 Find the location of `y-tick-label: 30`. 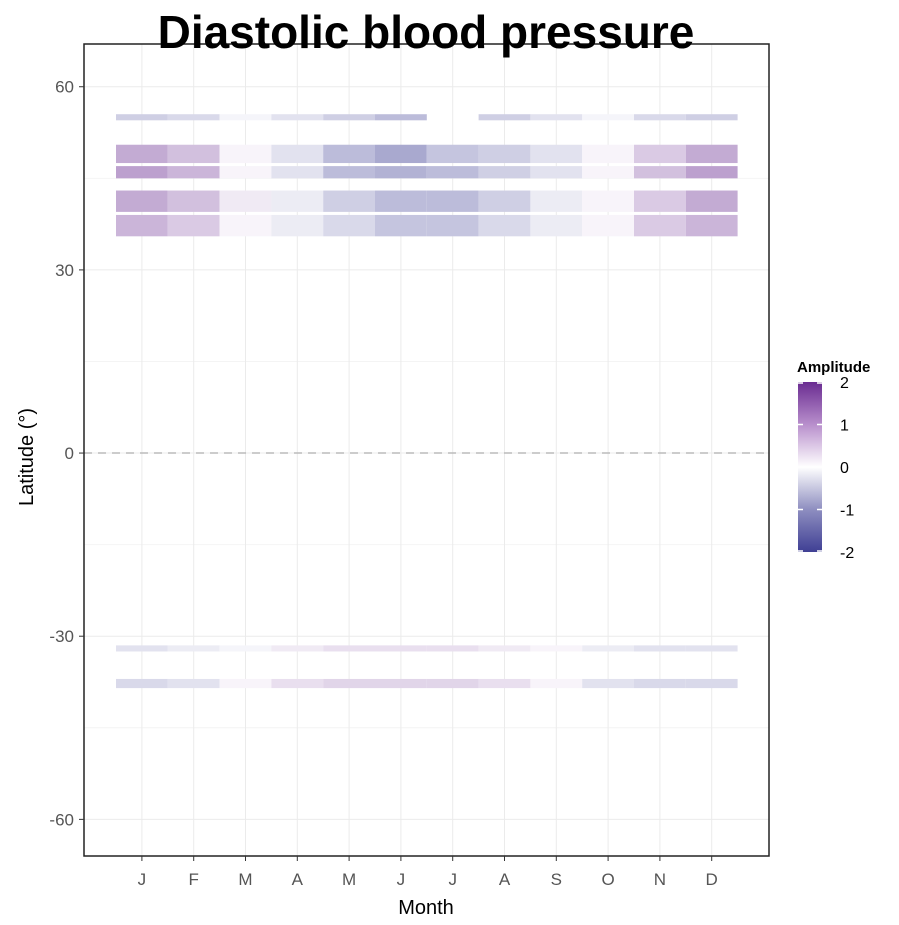

y-tick-label: 30 is located at coordinates (64, 270).